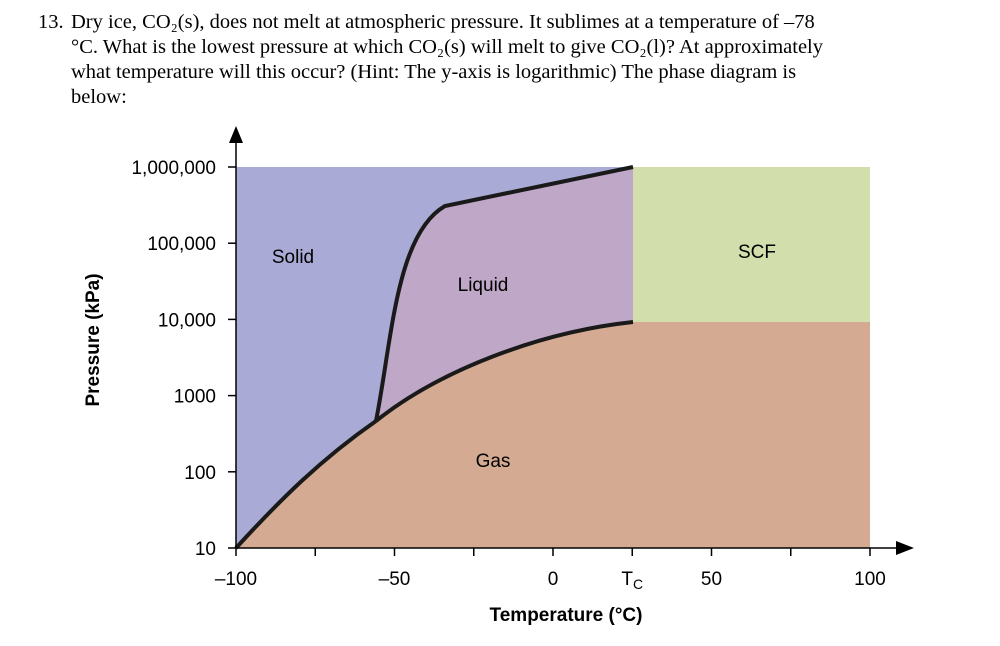 This screenshot has width=1000, height=646. I want to click on x-tick-label: 50, so click(711, 579).